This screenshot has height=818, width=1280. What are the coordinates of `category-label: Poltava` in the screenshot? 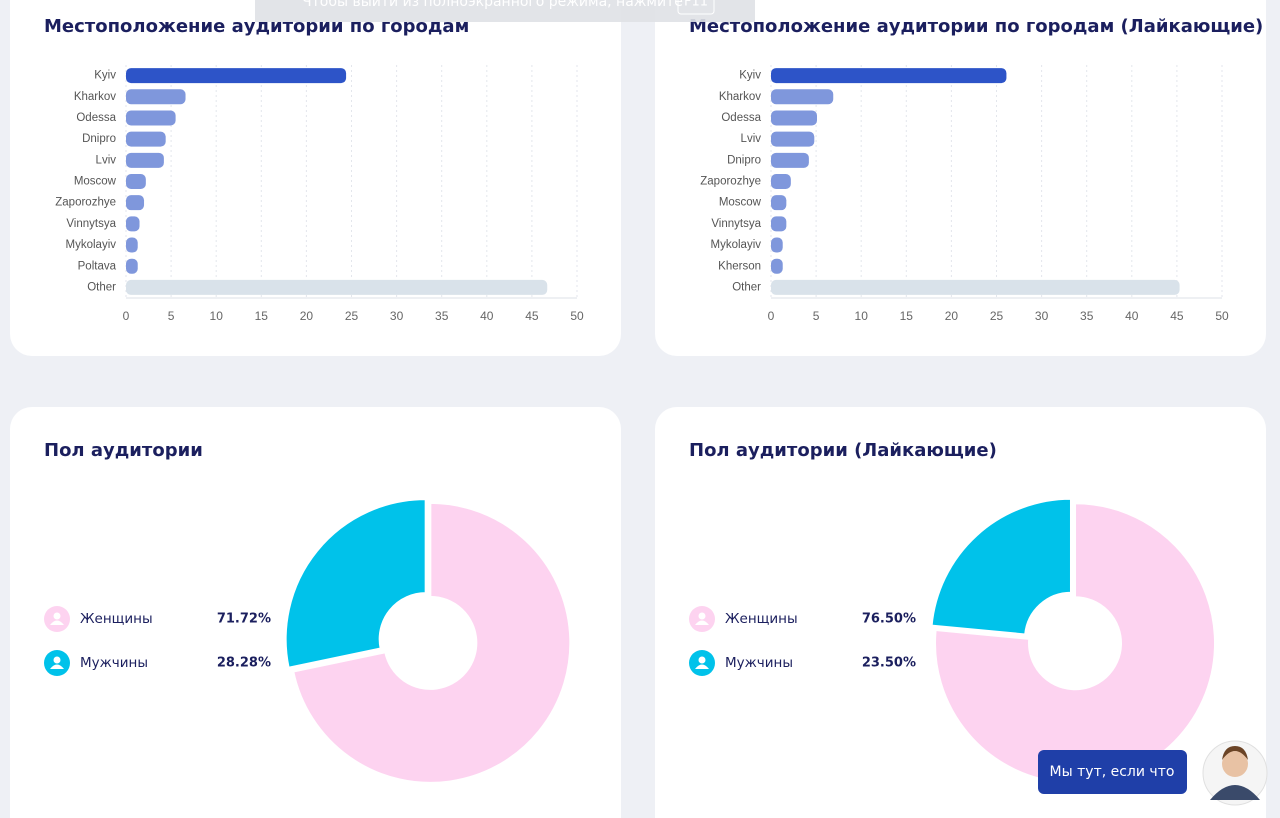 It's located at (97, 266).